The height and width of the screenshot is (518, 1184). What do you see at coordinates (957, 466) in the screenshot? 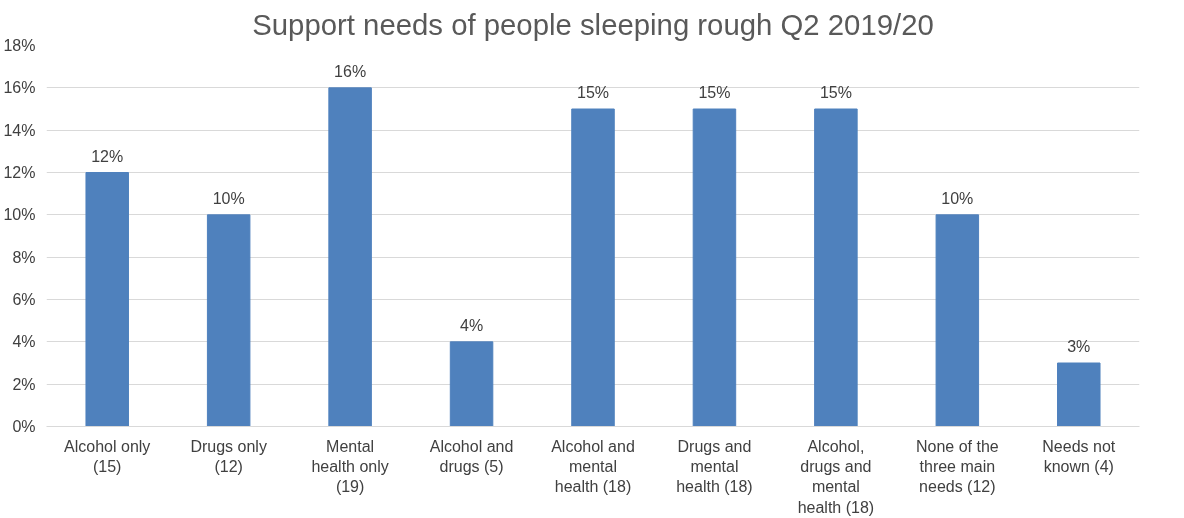
I see `x-tick-label: None of the three main needs (12)` at bounding box center [957, 466].